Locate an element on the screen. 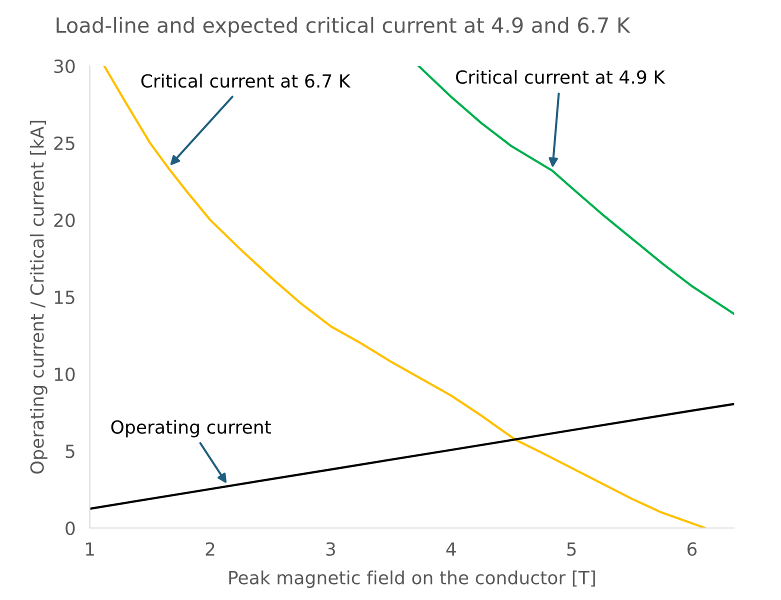 The height and width of the screenshot is (600, 781). x-tick-label: 1 is located at coordinates (90, 549).